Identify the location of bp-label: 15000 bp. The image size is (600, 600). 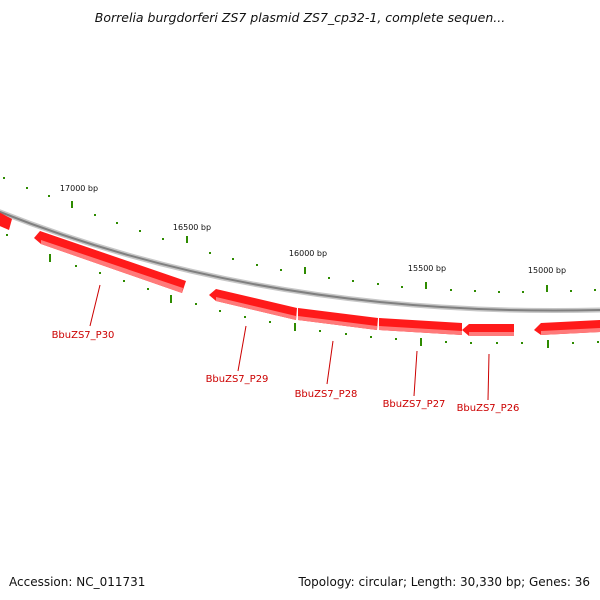
(547, 270).